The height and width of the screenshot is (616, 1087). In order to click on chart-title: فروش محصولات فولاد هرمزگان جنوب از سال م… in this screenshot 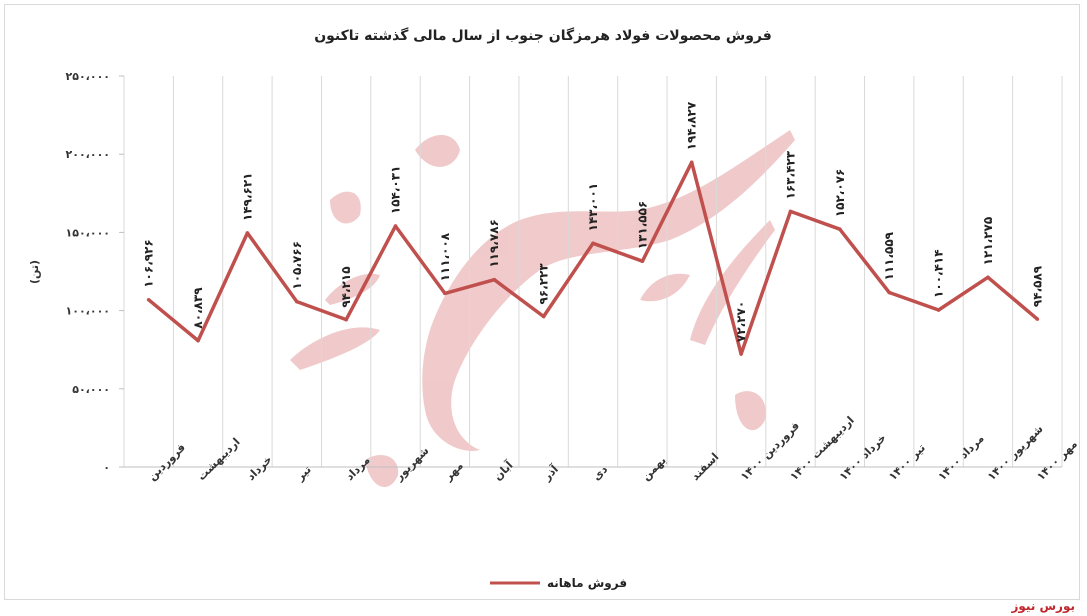, I will do `click(543, 35)`.